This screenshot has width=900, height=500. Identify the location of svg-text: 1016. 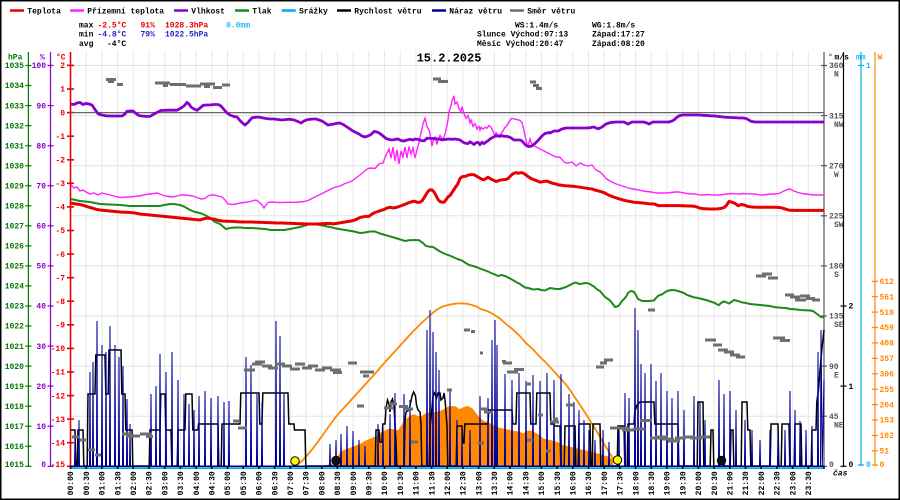
(14, 447).